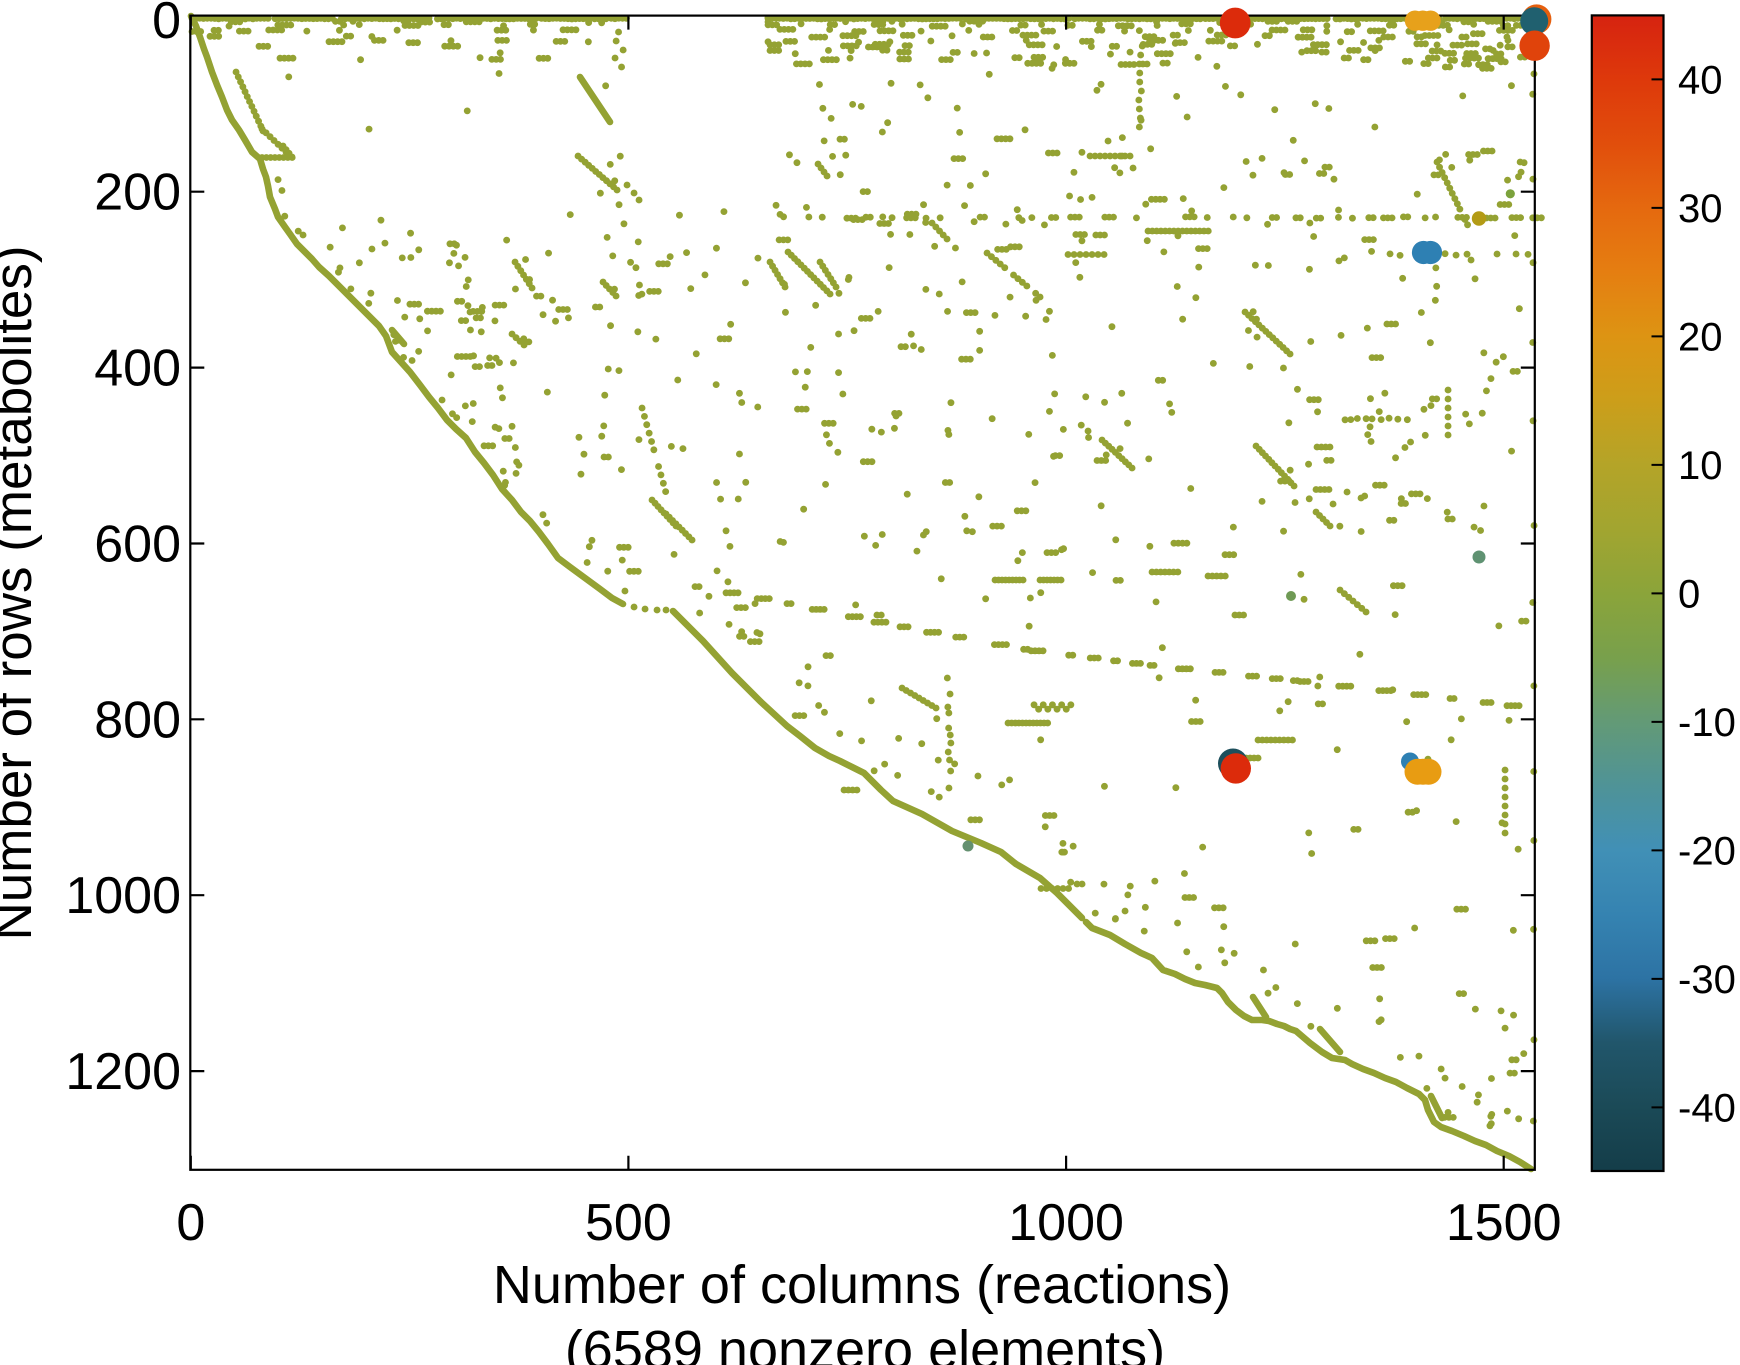 This screenshot has height=1365, width=1740. What do you see at coordinates (1700, 466) in the screenshot?
I see `svg-text: 10` at bounding box center [1700, 466].